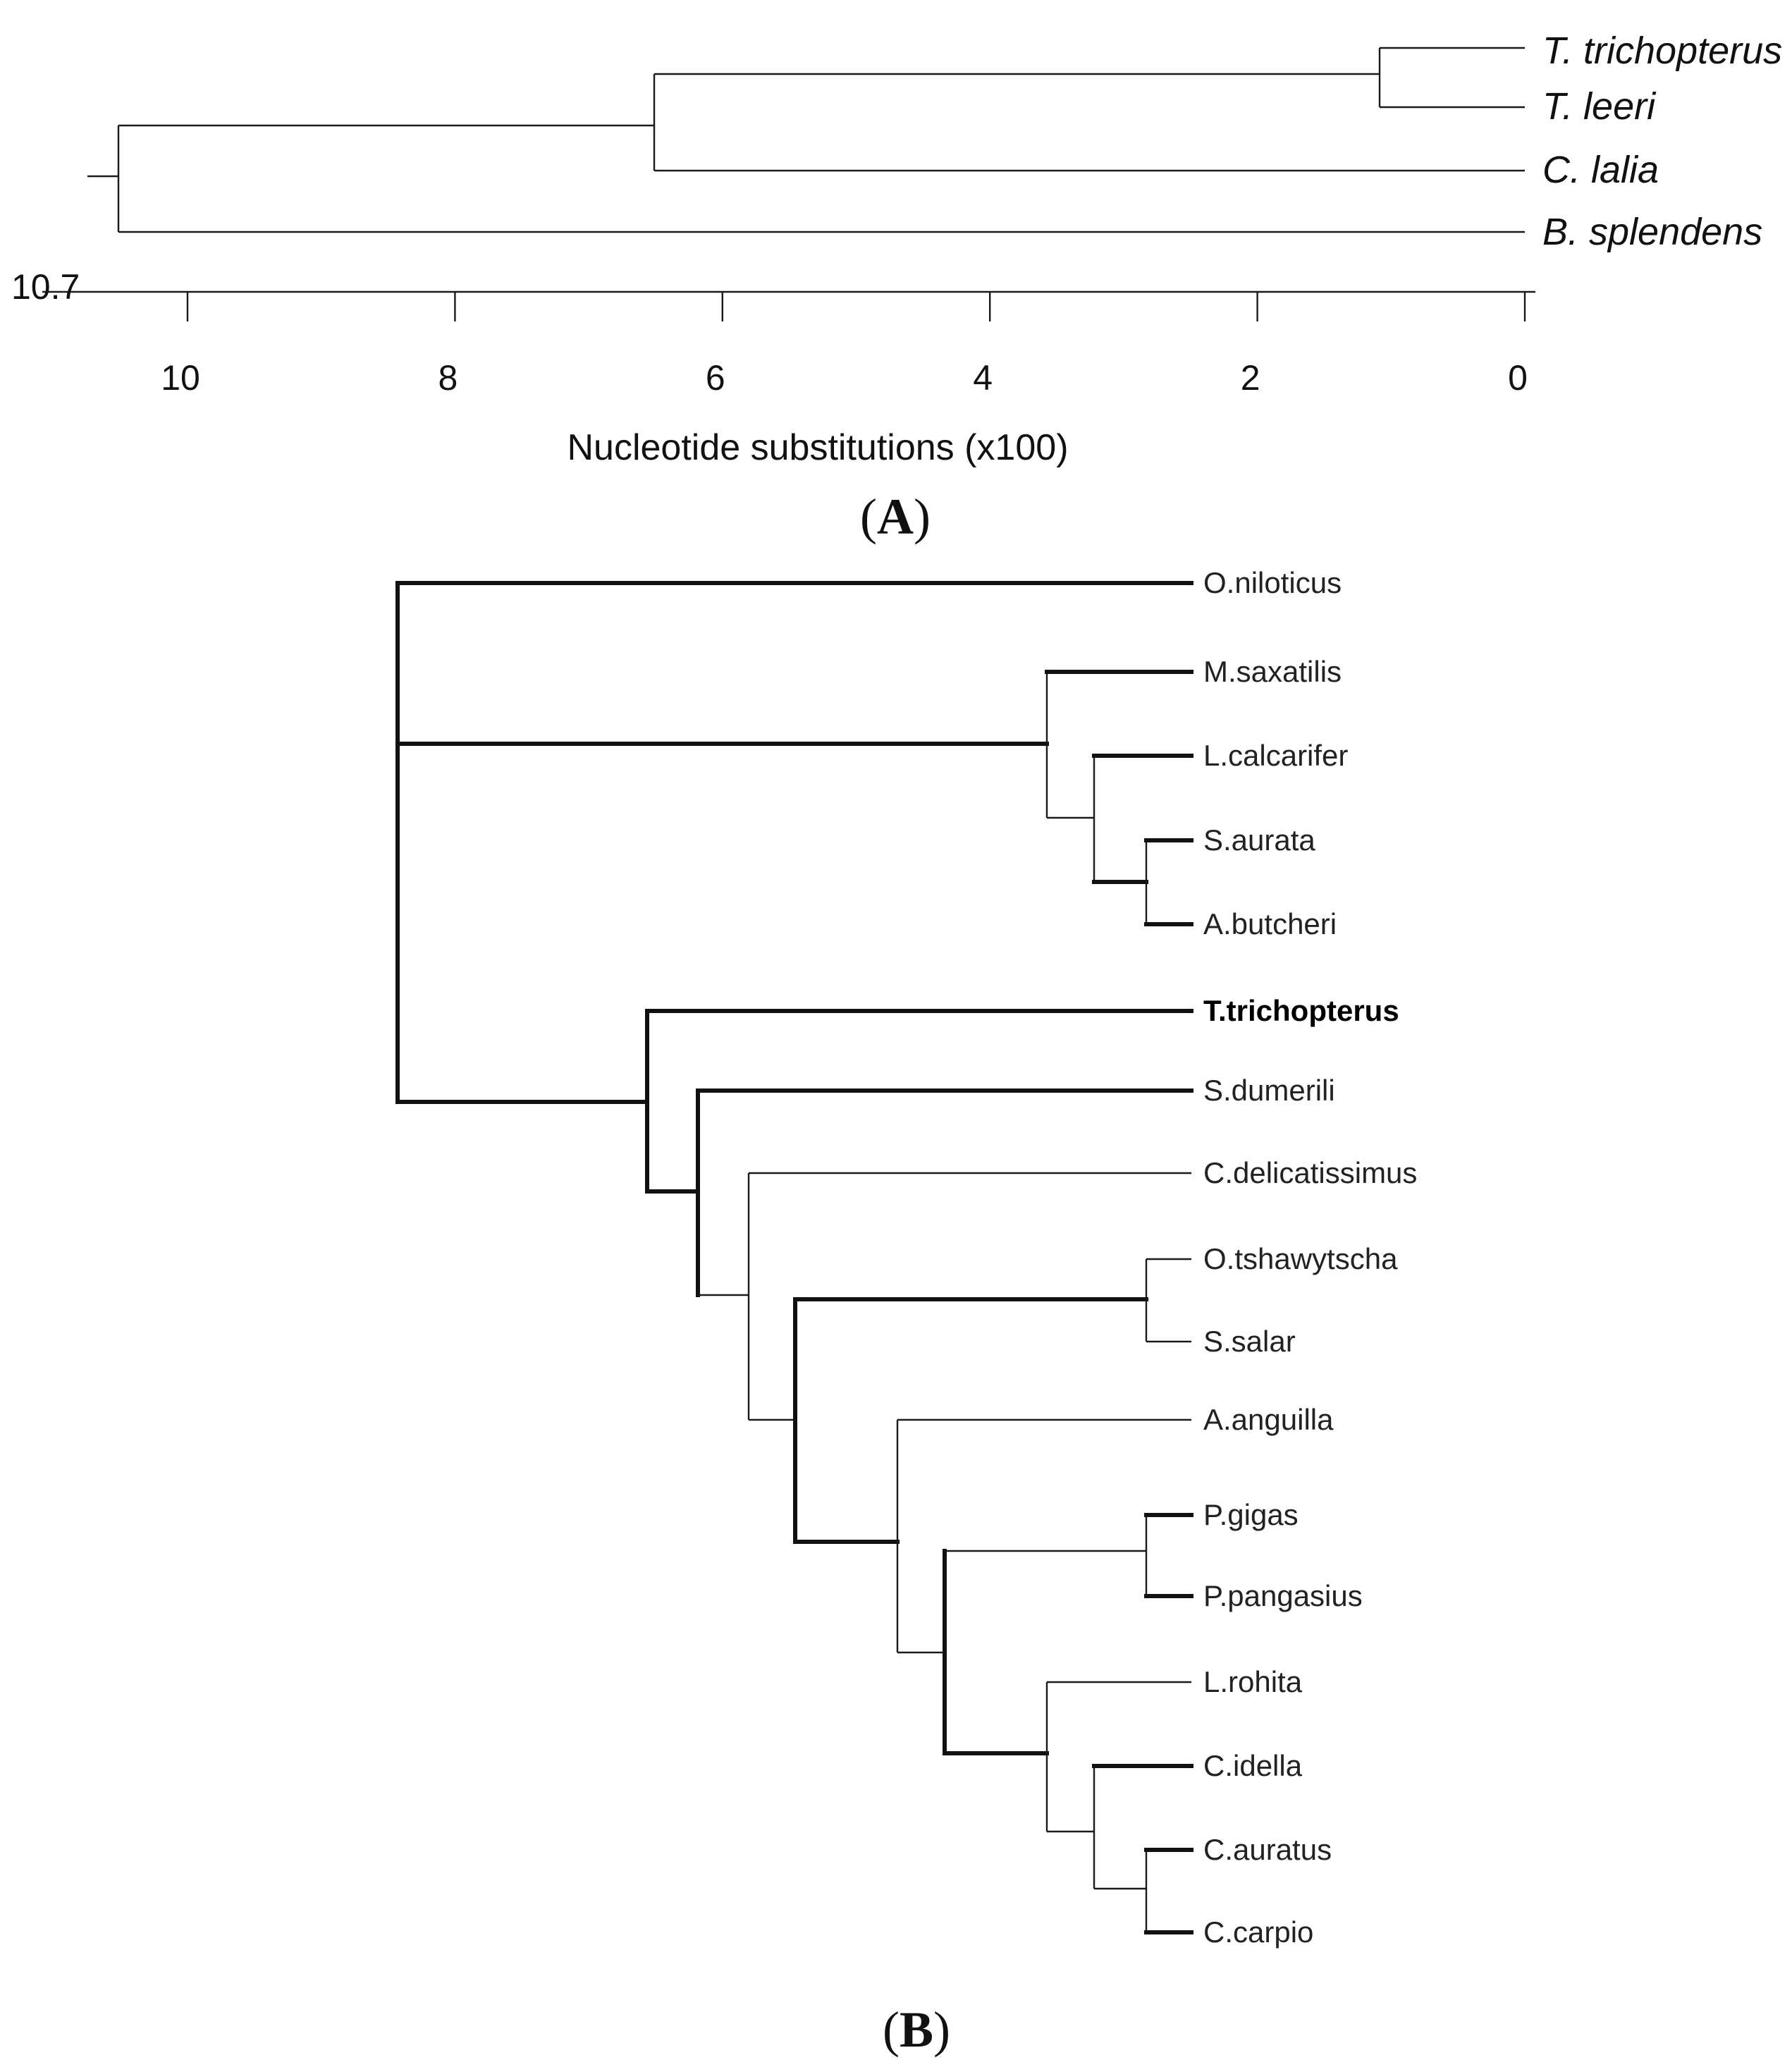 This screenshot has height=2067, width=1792. I want to click on taxon-label-b: S.salar, so click(1250, 1341).